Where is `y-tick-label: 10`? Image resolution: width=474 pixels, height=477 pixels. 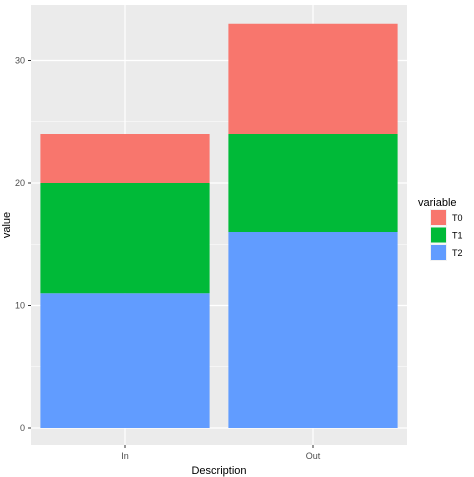 y-tick-label: 10 is located at coordinates (20, 306).